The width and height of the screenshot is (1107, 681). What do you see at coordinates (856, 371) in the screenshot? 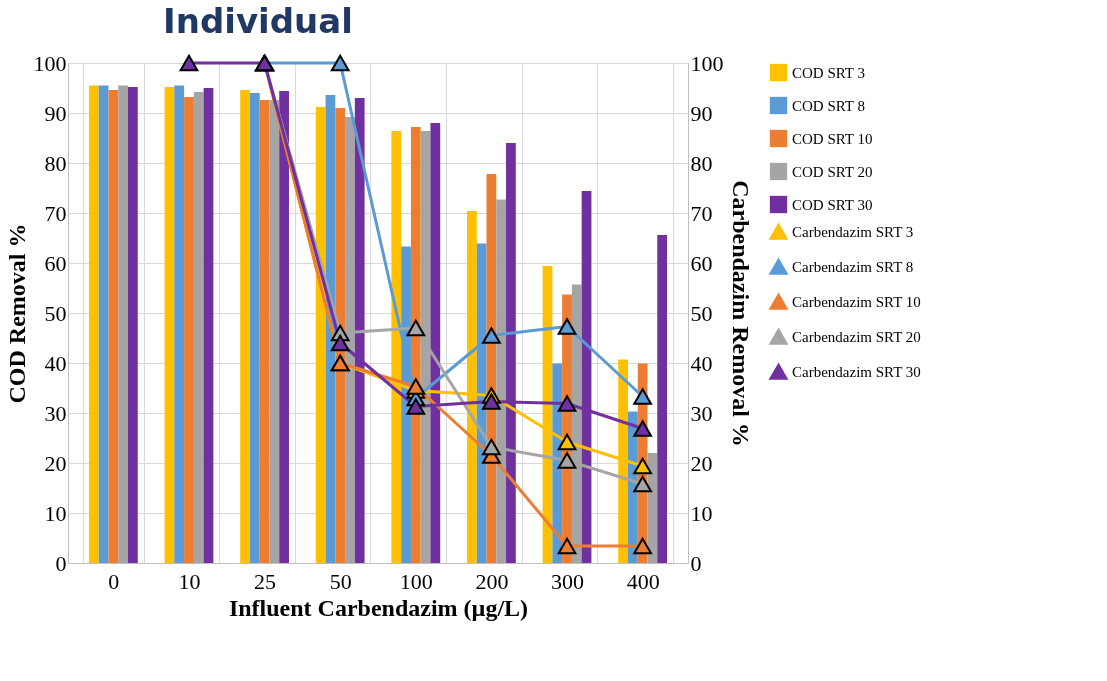
I see `legend-label: Carbendazim SRT 30` at bounding box center [856, 371].